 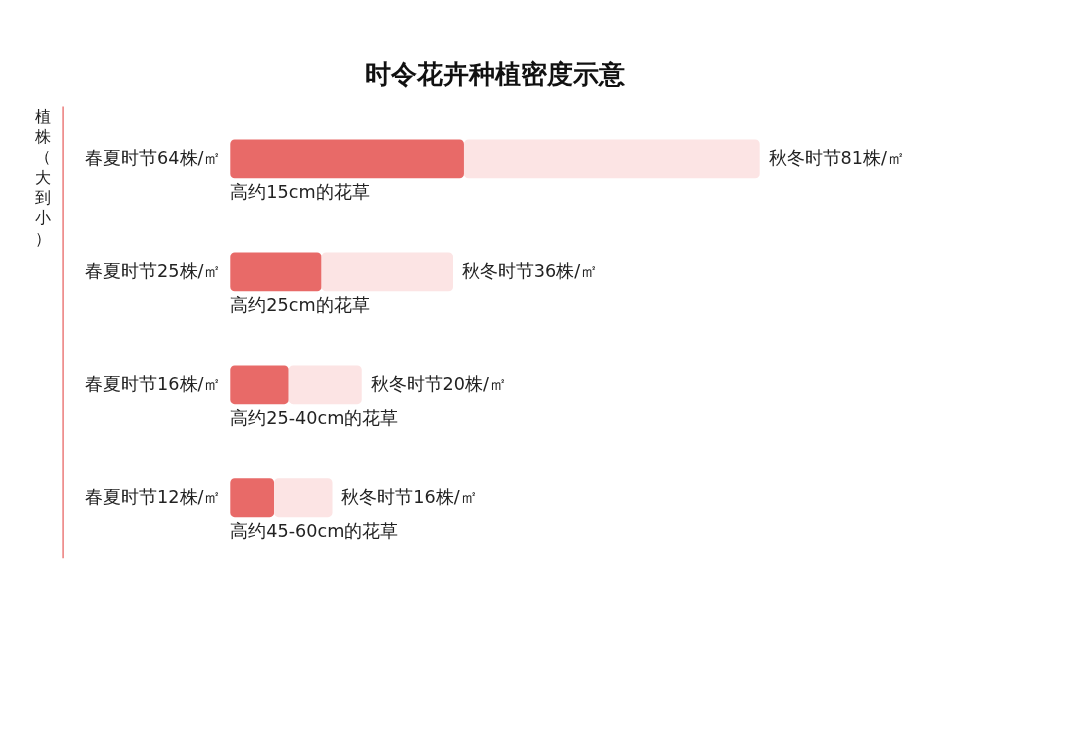 What do you see at coordinates (314, 530) in the screenshot?
I see `y-tick-label: 高约45-60cm的花草` at bounding box center [314, 530].